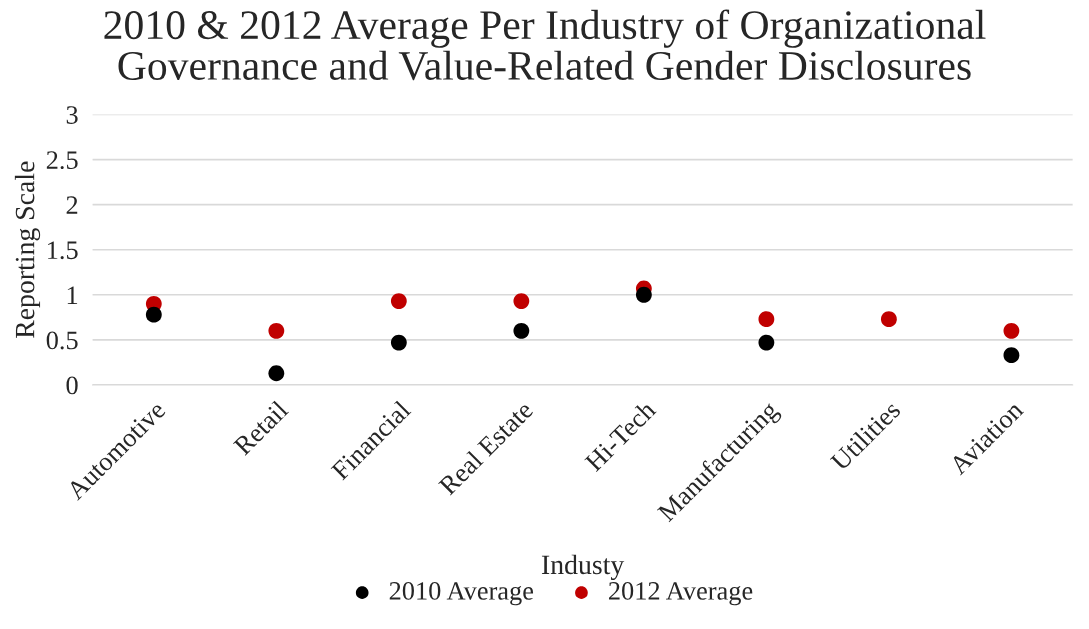 The width and height of the screenshot is (1089, 629). What do you see at coordinates (62, 340) in the screenshot?
I see `y-tick-label: 0.5` at bounding box center [62, 340].